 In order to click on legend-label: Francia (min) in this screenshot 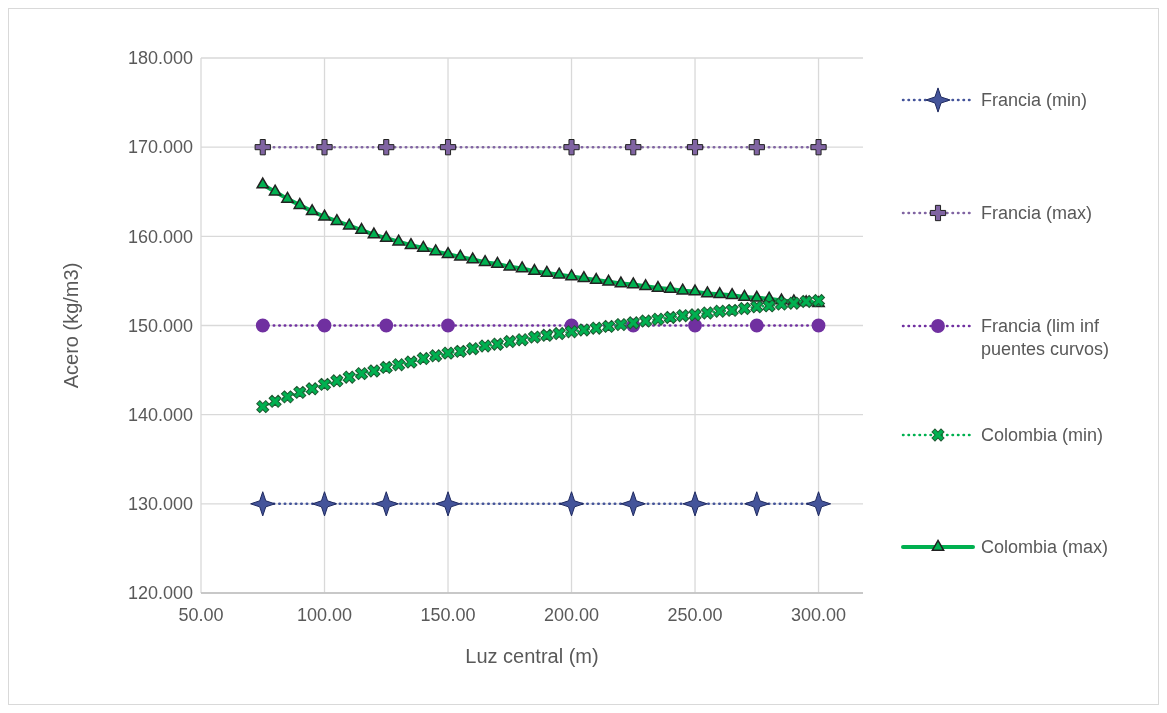, I will do `click(1034, 100)`.